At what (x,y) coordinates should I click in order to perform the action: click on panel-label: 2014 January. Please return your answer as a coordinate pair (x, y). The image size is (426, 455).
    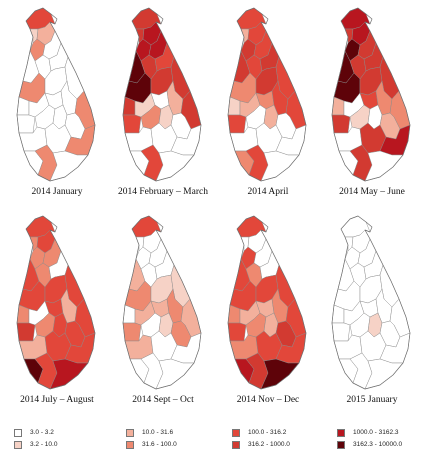
    Looking at the image, I should click on (57, 192).